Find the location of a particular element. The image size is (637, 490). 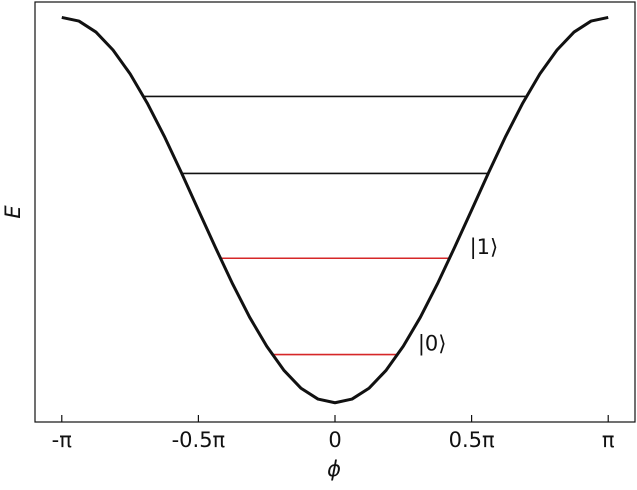

x-axis-label: ϕ is located at coordinates (334, 469).